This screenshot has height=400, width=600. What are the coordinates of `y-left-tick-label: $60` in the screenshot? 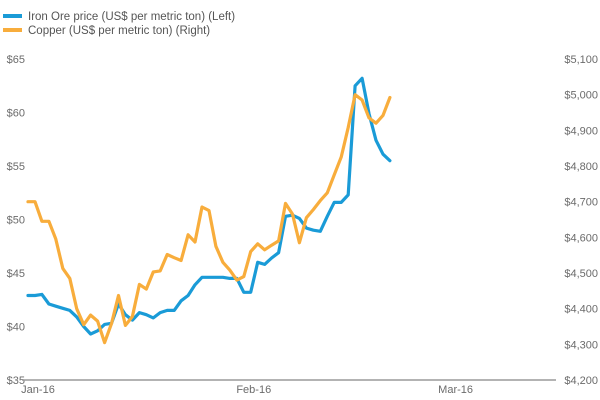 It's located at (16, 114).